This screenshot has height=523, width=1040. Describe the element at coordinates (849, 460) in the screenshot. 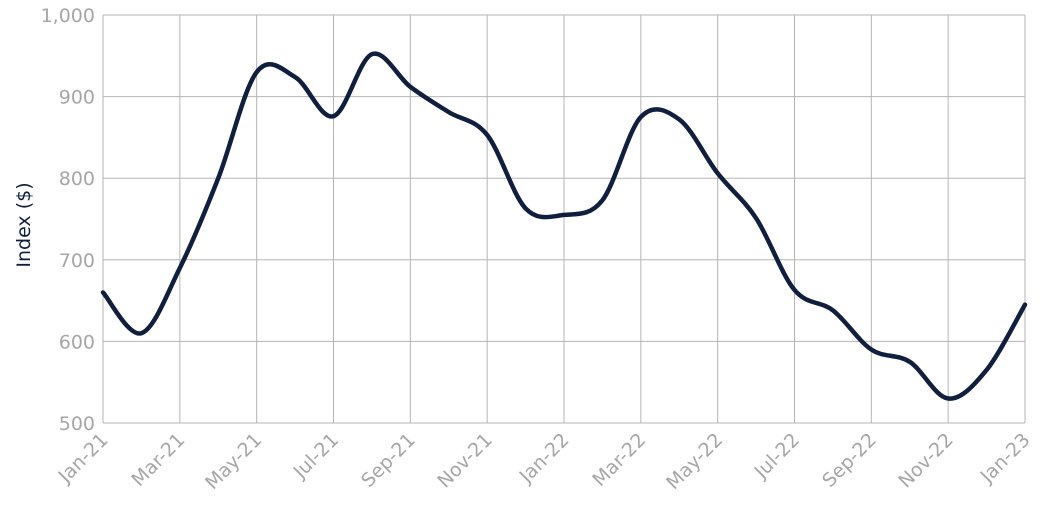

I see `x-tick-label: Sep-22` at that location.